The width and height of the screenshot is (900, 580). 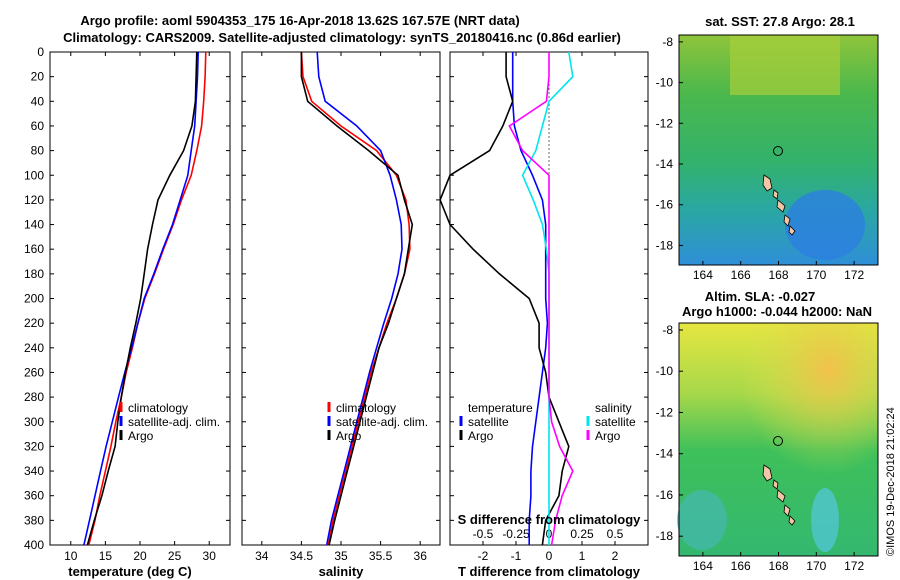 I want to click on sla-lat-tick-label: -12, so click(x=665, y=412).